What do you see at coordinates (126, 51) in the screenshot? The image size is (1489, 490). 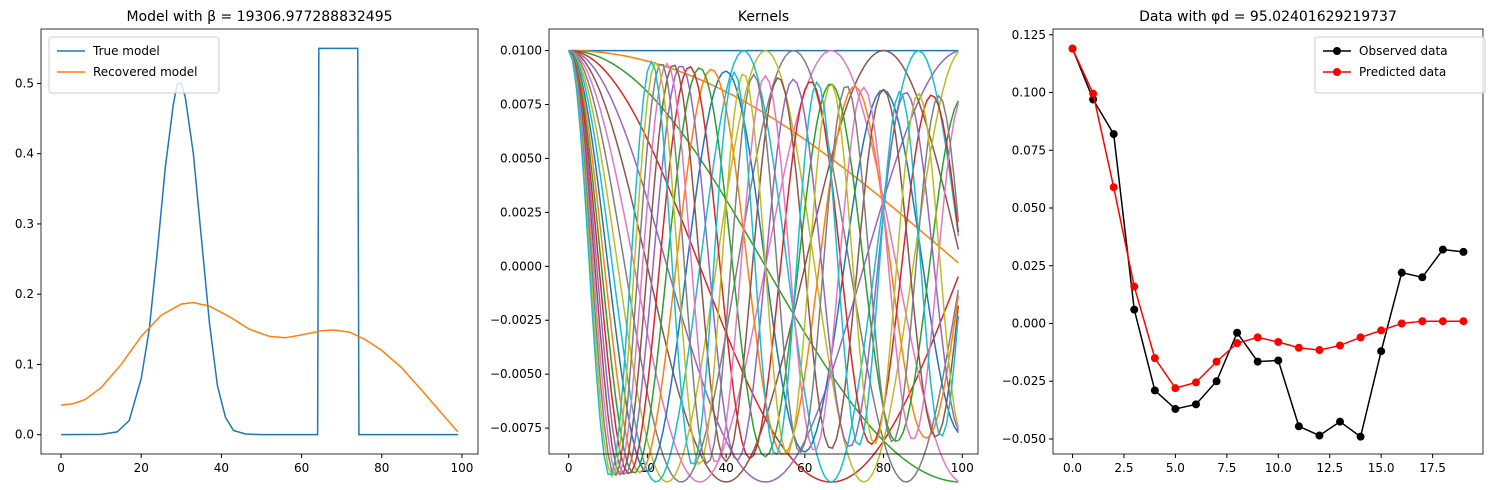 I see `legend-label: True model` at bounding box center [126, 51].